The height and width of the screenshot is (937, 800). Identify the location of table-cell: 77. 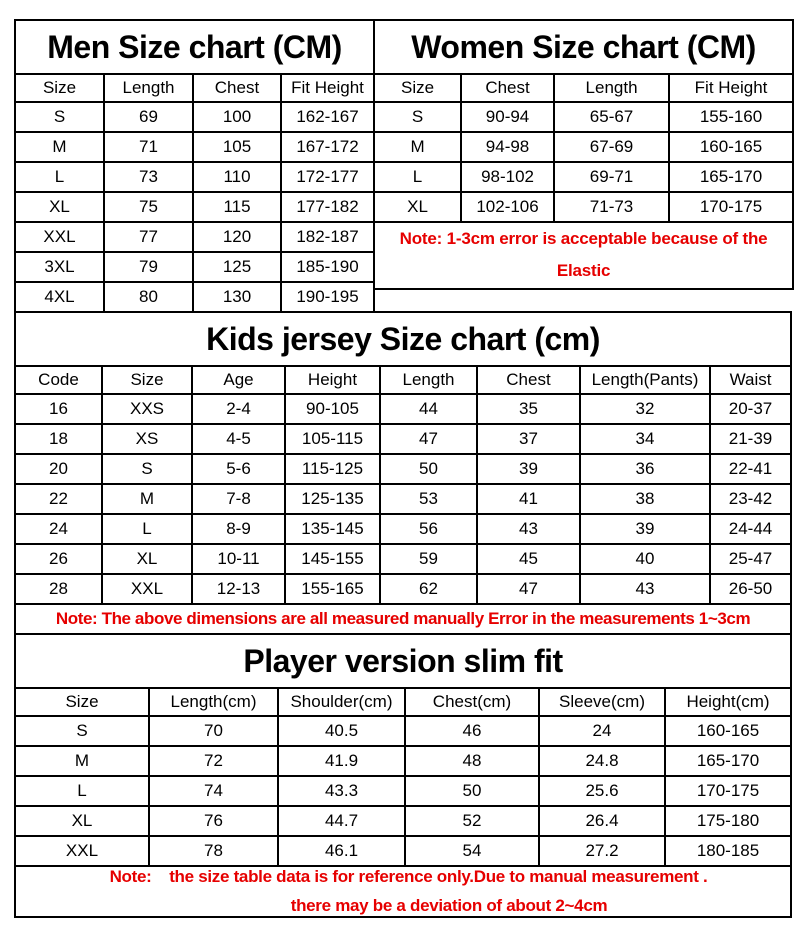
(148, 237).